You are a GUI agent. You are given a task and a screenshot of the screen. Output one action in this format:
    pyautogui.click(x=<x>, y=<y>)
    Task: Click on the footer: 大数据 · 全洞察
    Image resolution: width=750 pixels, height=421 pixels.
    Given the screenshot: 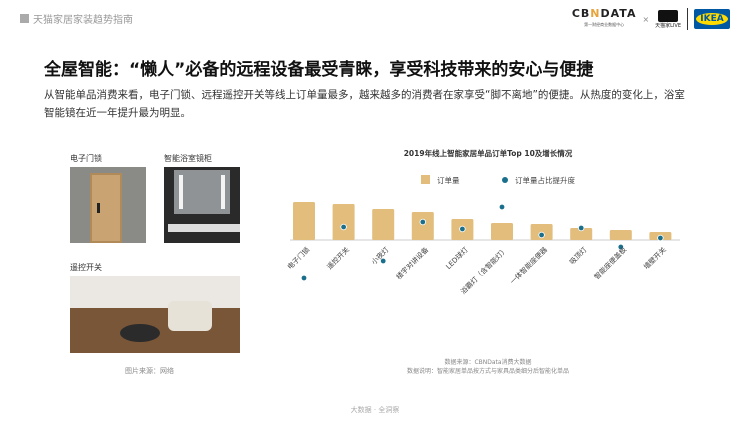 What is the action you would take?
    pyautogui.click(x=375, y=410)
    